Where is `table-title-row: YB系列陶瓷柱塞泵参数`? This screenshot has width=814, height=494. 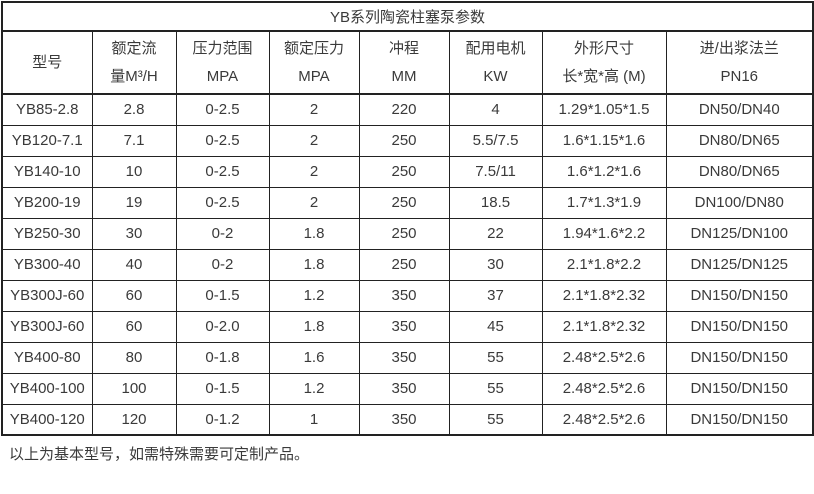 table-title-row: YB系列陶瓷柱塞泵参数 is located at coordinates (407, 16).